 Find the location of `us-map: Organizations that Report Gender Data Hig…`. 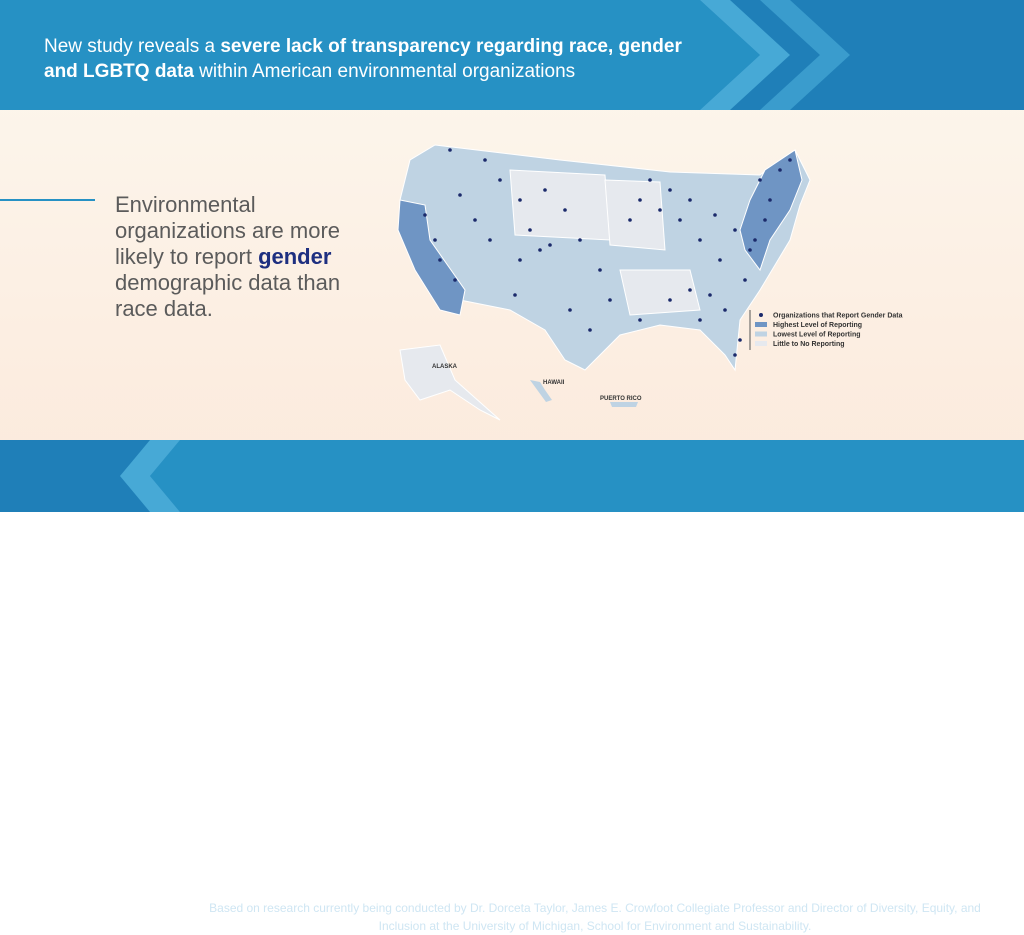

us-map: Organizations that Report Gender Data Hig… is located at coordinates (650, 282).